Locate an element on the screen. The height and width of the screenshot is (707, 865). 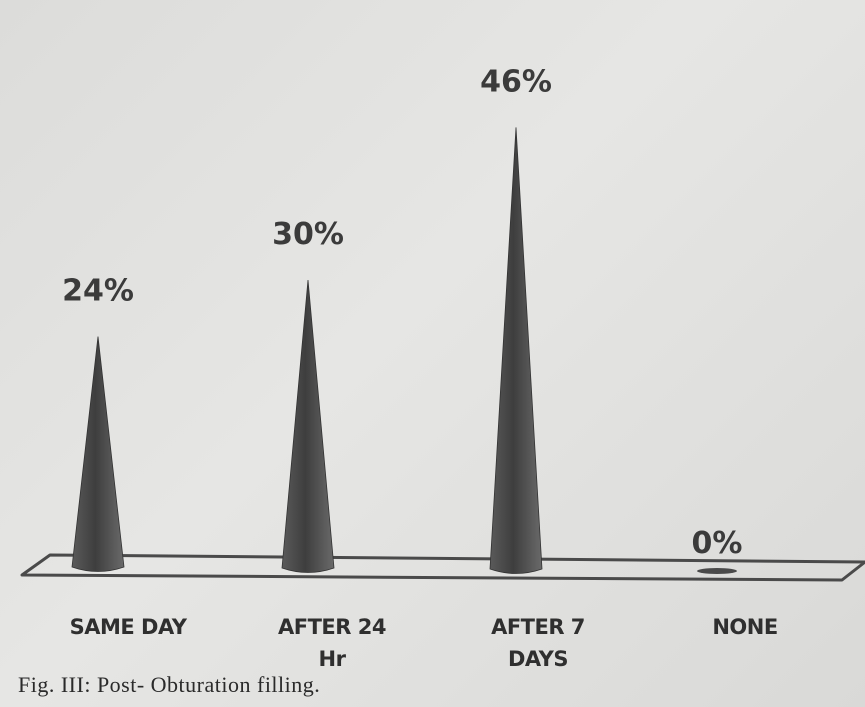
category-label-2: AFTER 24 Hr is located at coordinates (332, 643).